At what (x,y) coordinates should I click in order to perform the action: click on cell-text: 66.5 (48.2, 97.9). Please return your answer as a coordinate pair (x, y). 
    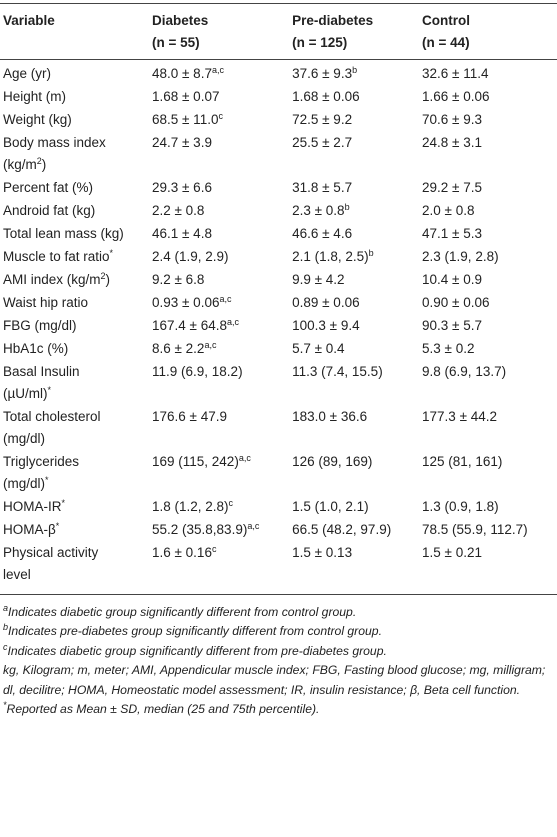
    Looking at the image, I should click on (354, 530).